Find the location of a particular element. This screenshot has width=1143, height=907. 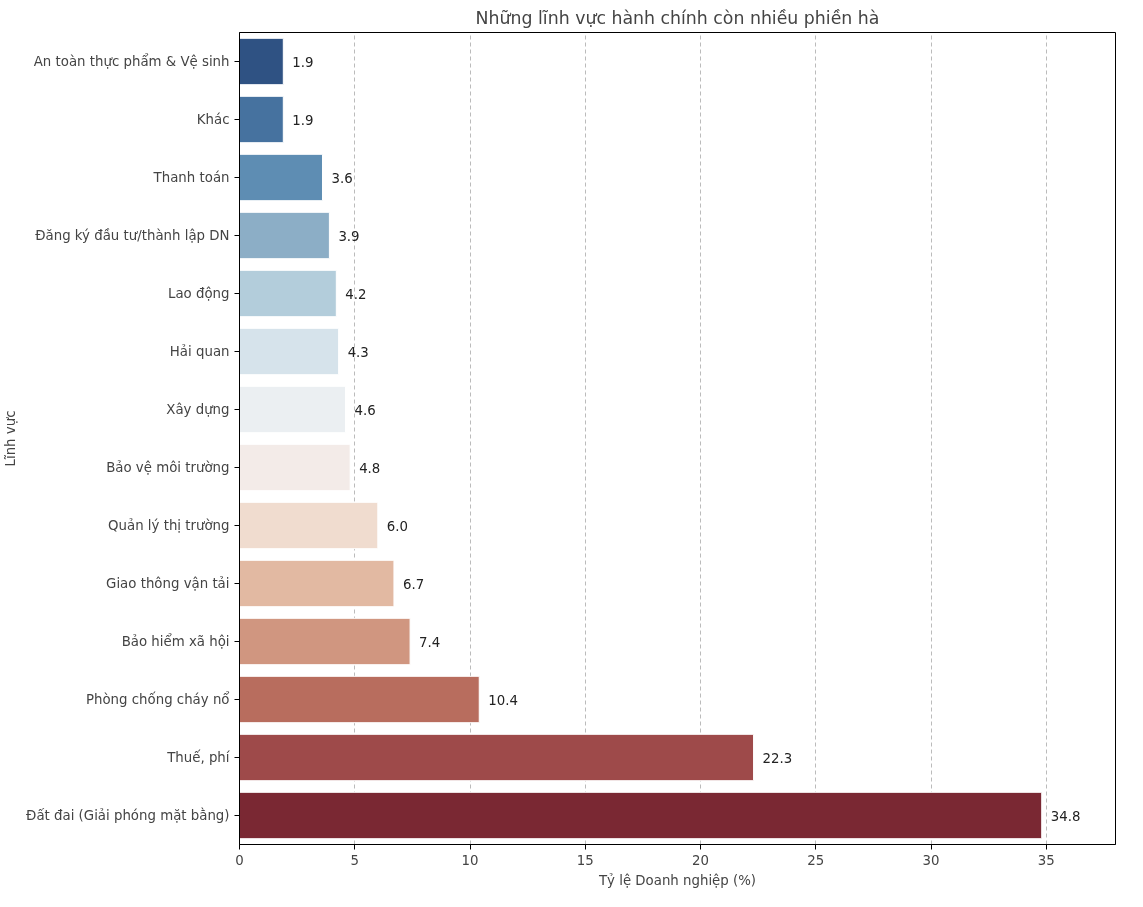

x-tick-label: 0 is located at coordinates (239, 860).